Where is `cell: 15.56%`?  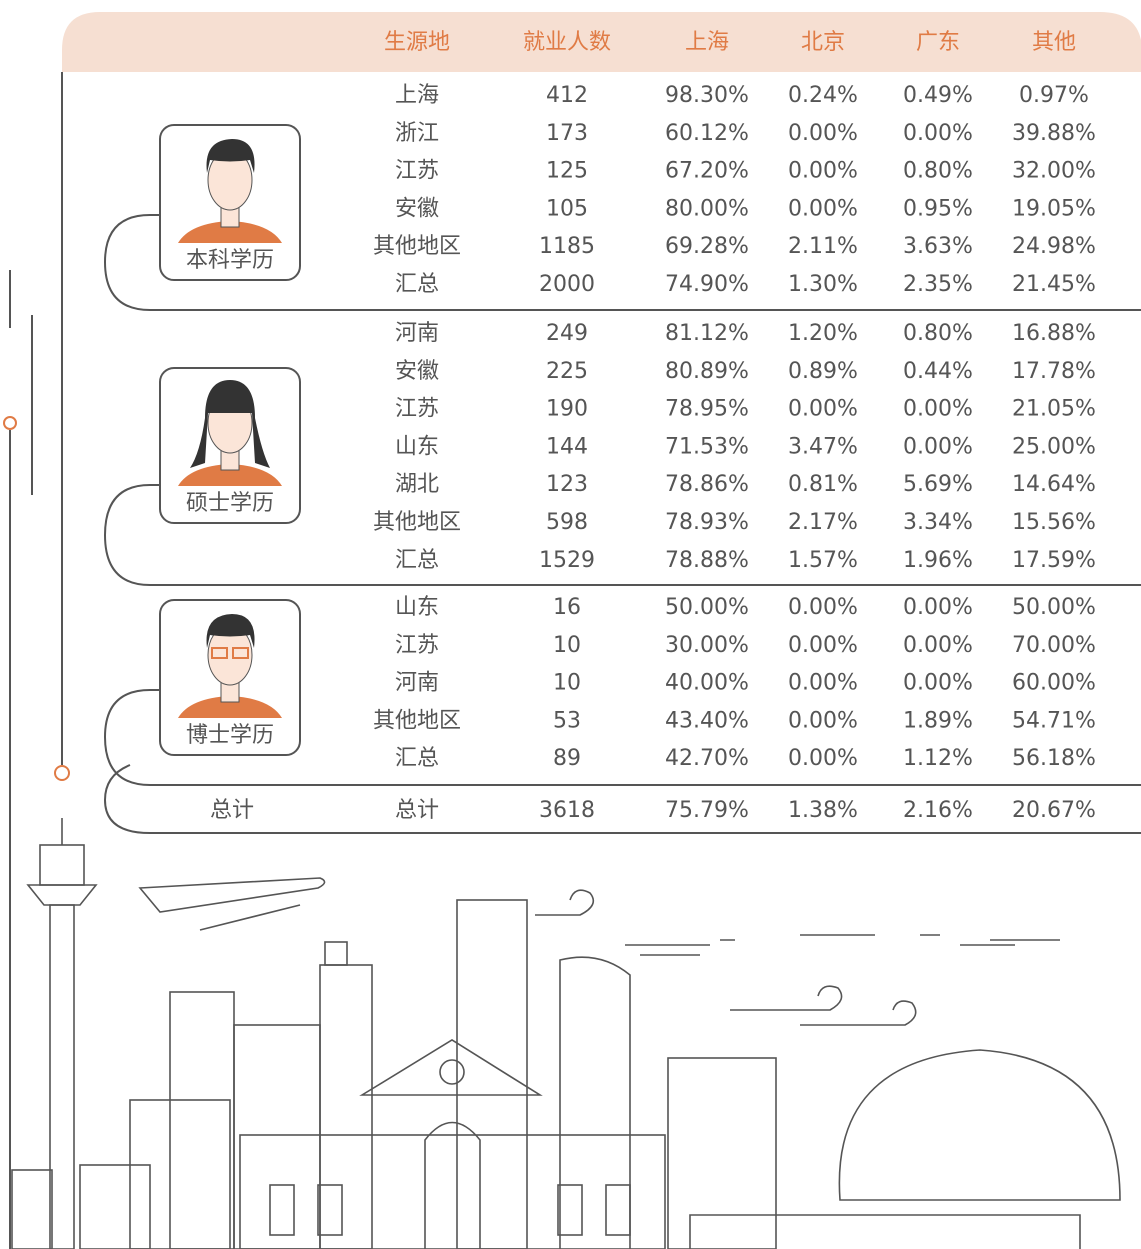 cell: 15.56% is located at coordinates (1054, 522).